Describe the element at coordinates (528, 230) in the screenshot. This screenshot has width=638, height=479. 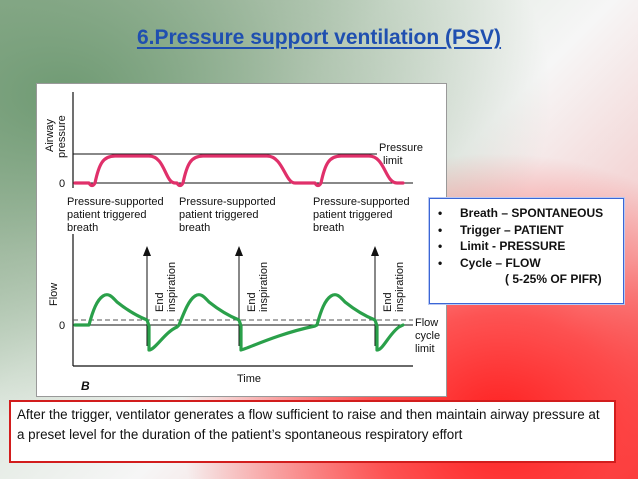
I see `trigger-bullet: Trigger – PATIENT` at that location.